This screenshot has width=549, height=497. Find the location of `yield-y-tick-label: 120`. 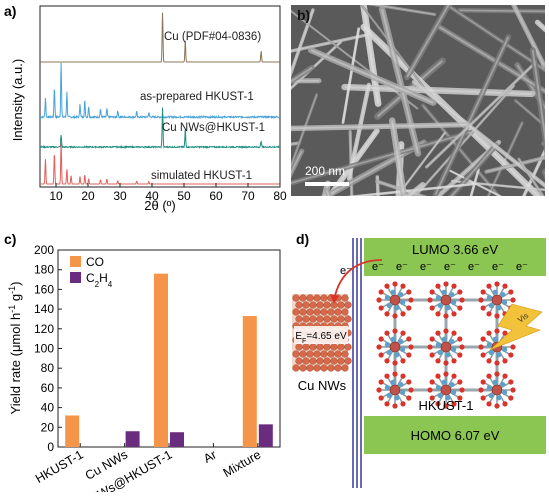

yield-y-tick-label: 120 is located at coordinates (44, 329).